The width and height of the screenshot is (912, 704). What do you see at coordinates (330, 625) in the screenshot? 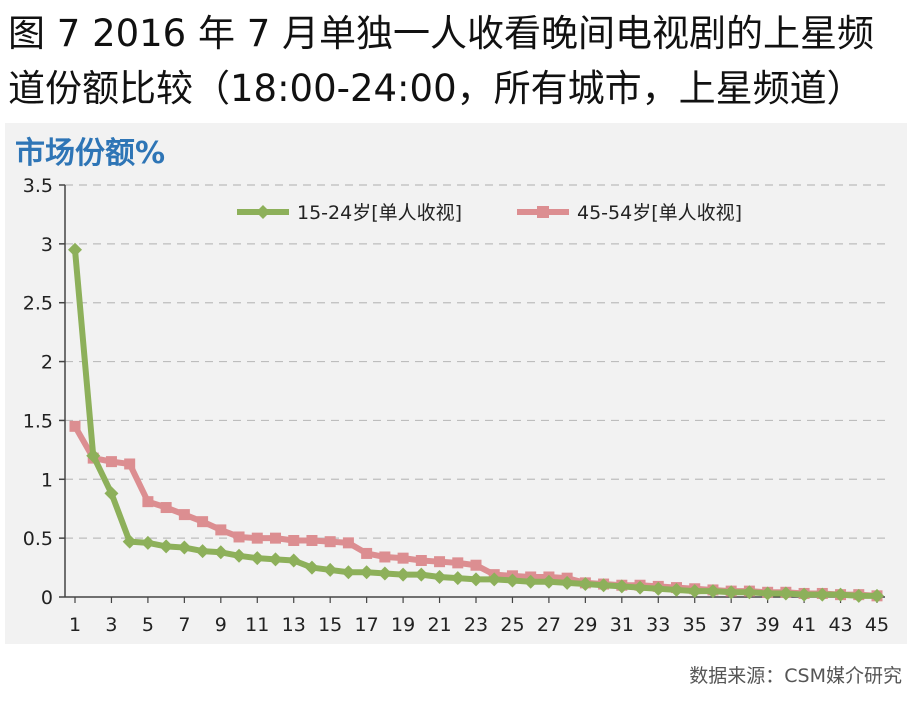
I see `x-tick-label: 15` at bounding box center [330, 625].